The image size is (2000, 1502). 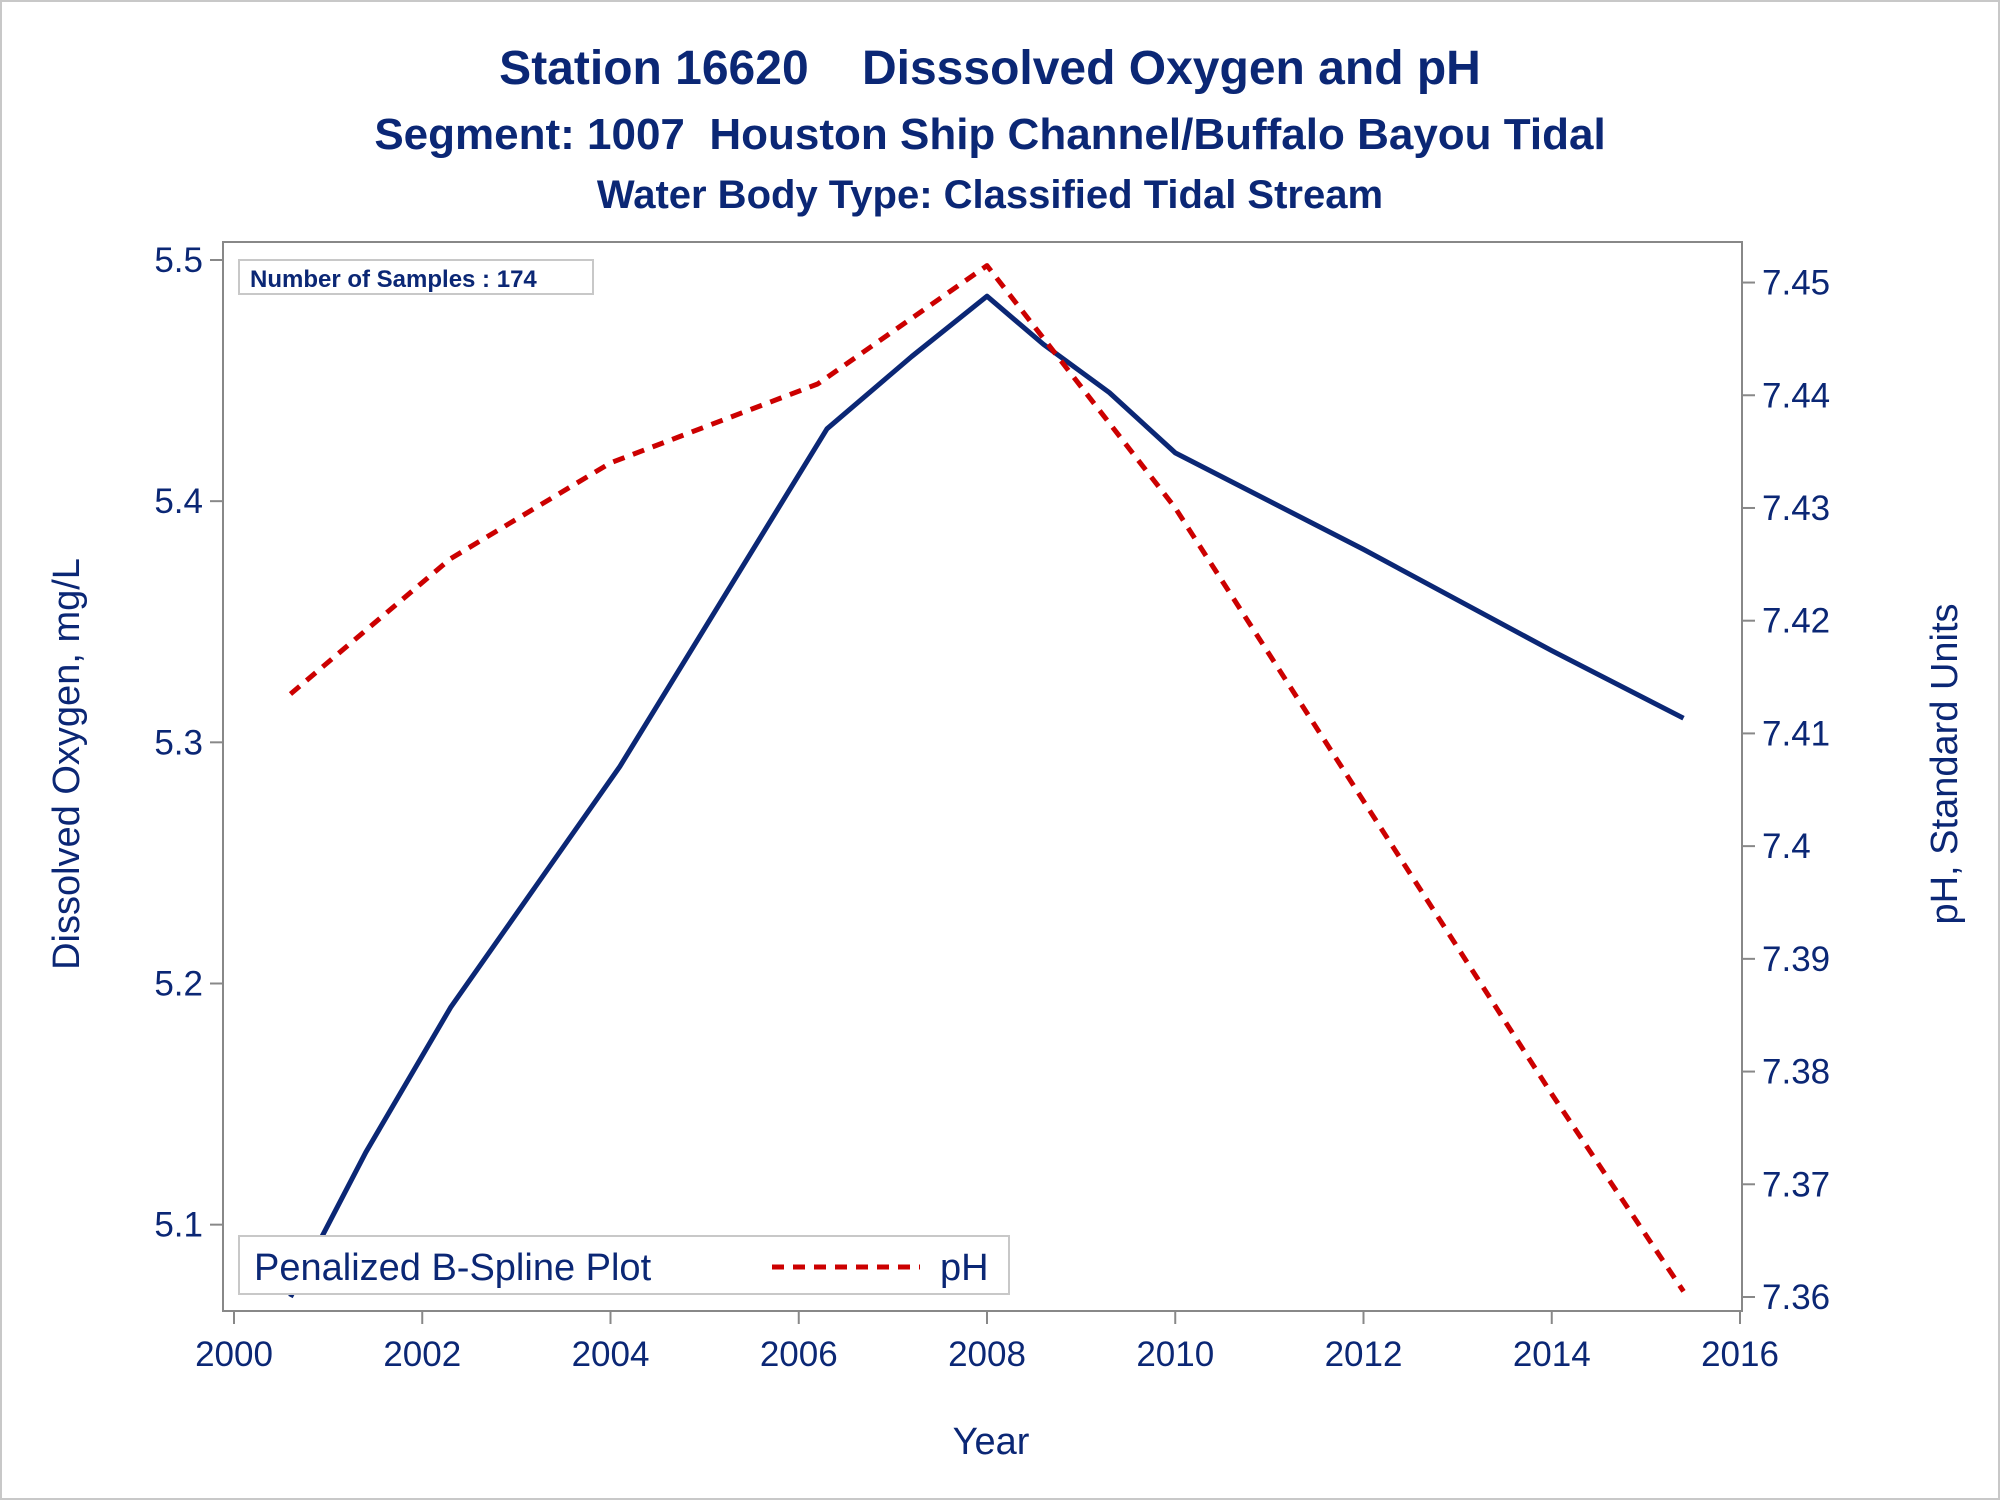 I want to click on y2-tick-label: 7.38, so click(x=1796, y=1072).